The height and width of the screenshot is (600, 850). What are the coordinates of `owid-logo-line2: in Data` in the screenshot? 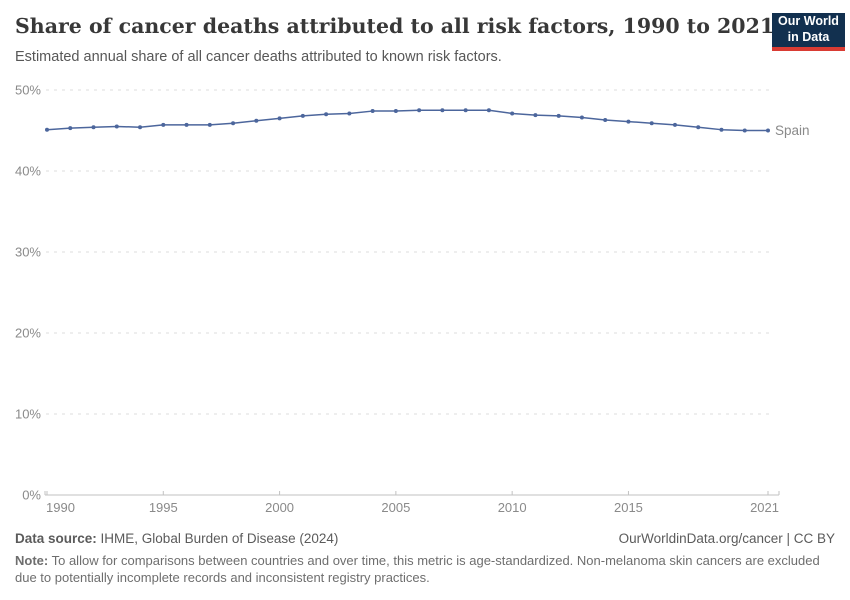 It's located at (808, 37).